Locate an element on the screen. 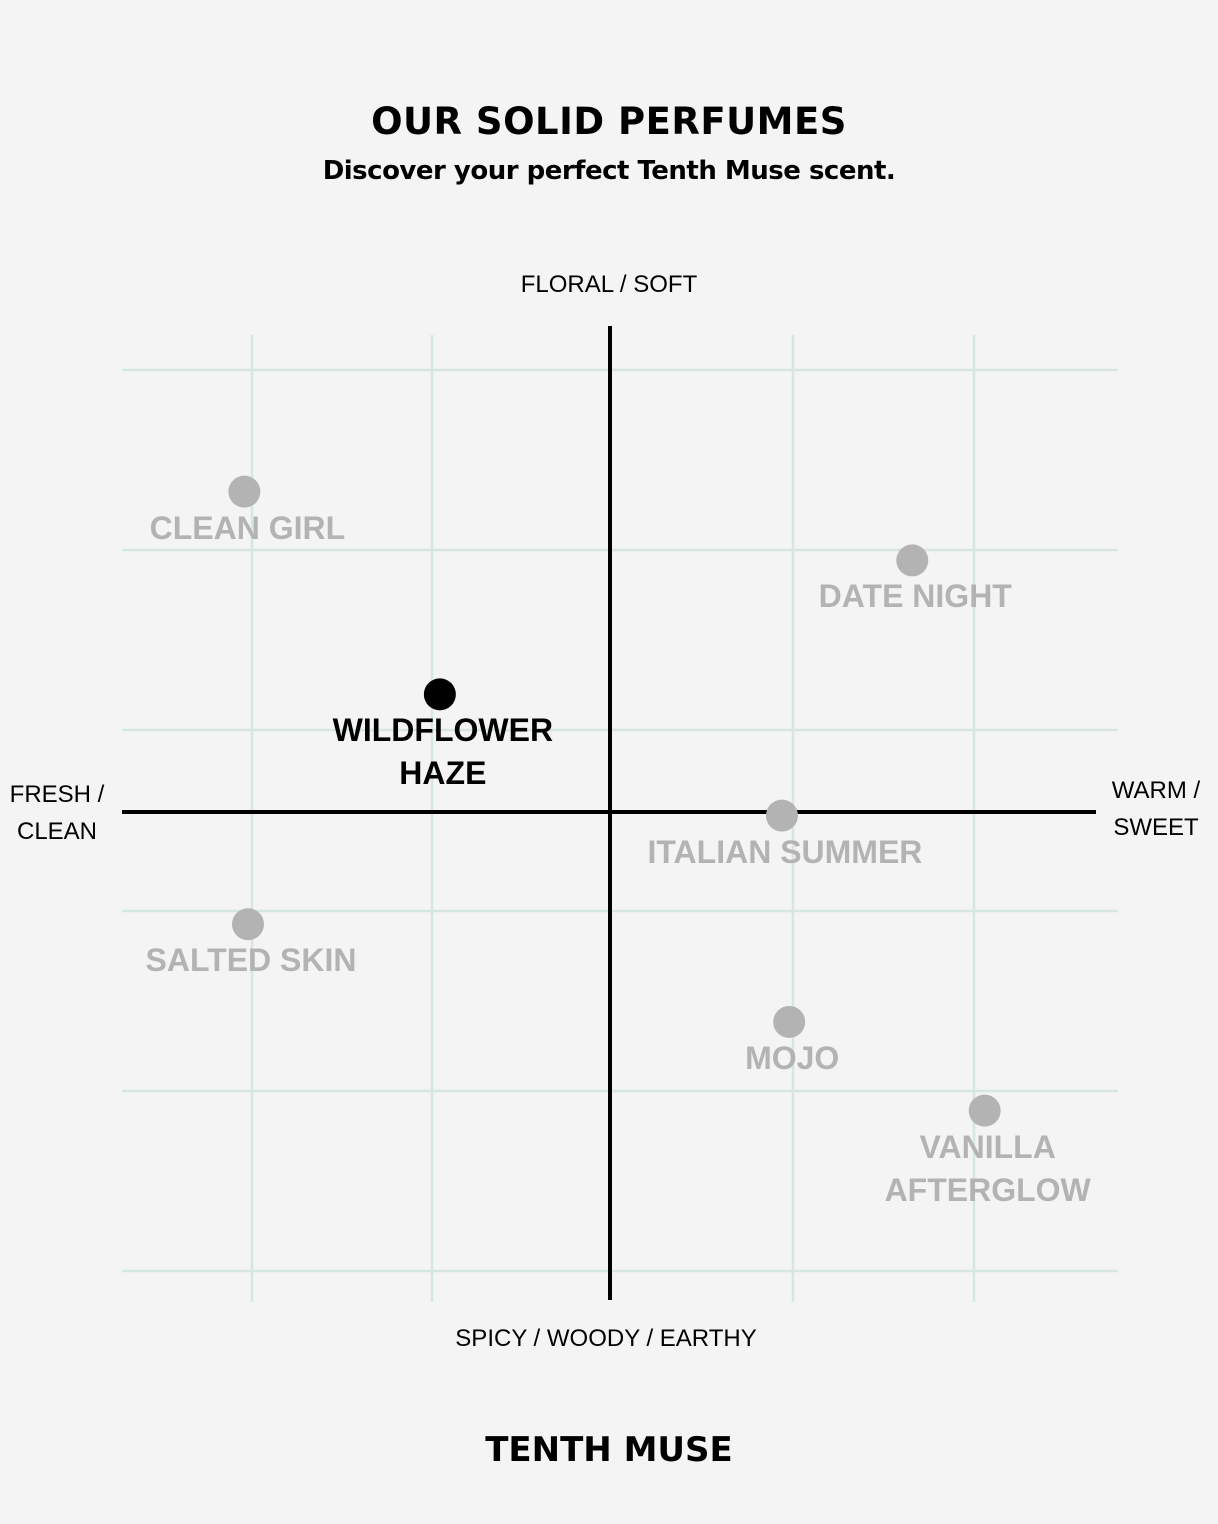 The image size is (1218, 1524). page-title: OUR SOLID PERFUMES is located at coordinates (609, 121).